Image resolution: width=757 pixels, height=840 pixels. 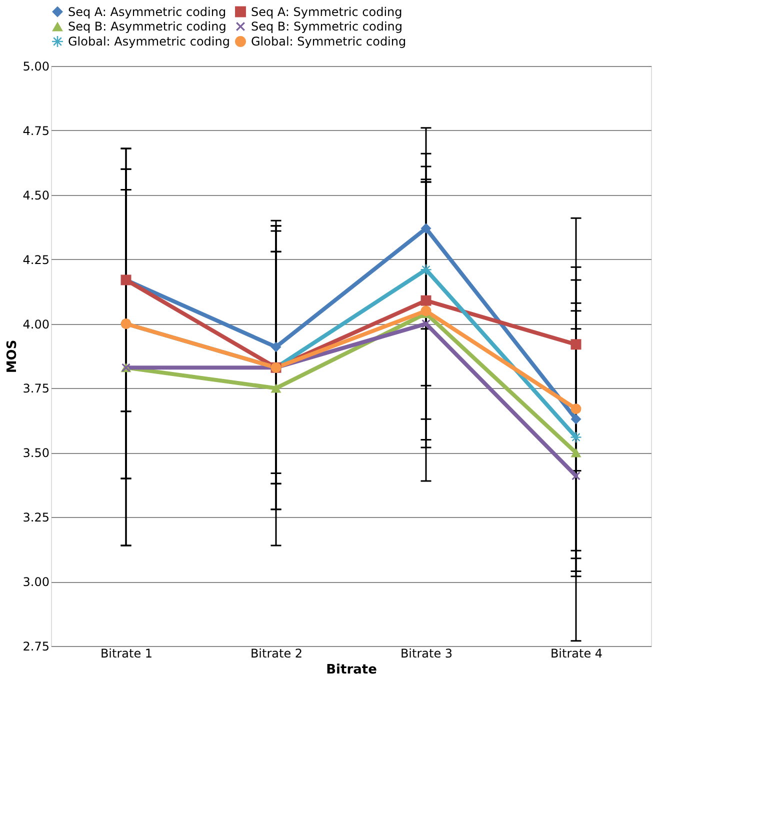 I want to click on legend-label: Seq A: Symmetric coding, so click(x=326, y=11).